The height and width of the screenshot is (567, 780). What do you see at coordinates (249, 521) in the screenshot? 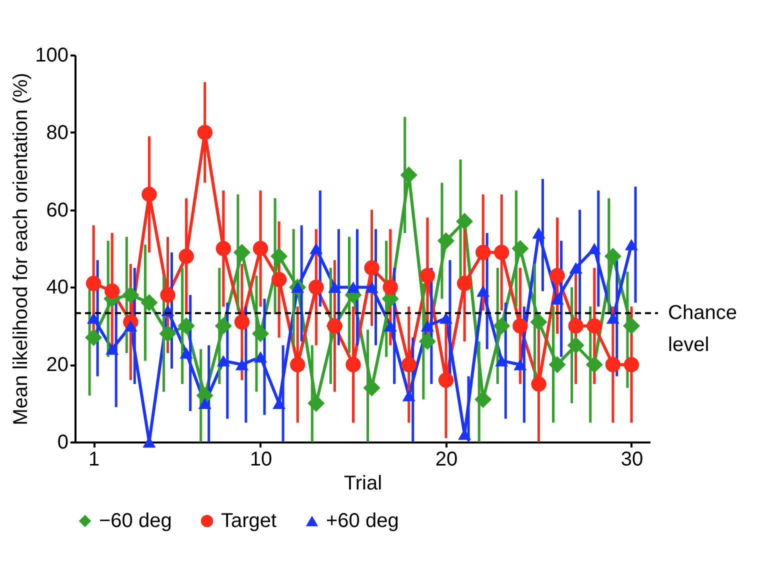
I see `legend-label: Target` at bounding box center [249, 521].